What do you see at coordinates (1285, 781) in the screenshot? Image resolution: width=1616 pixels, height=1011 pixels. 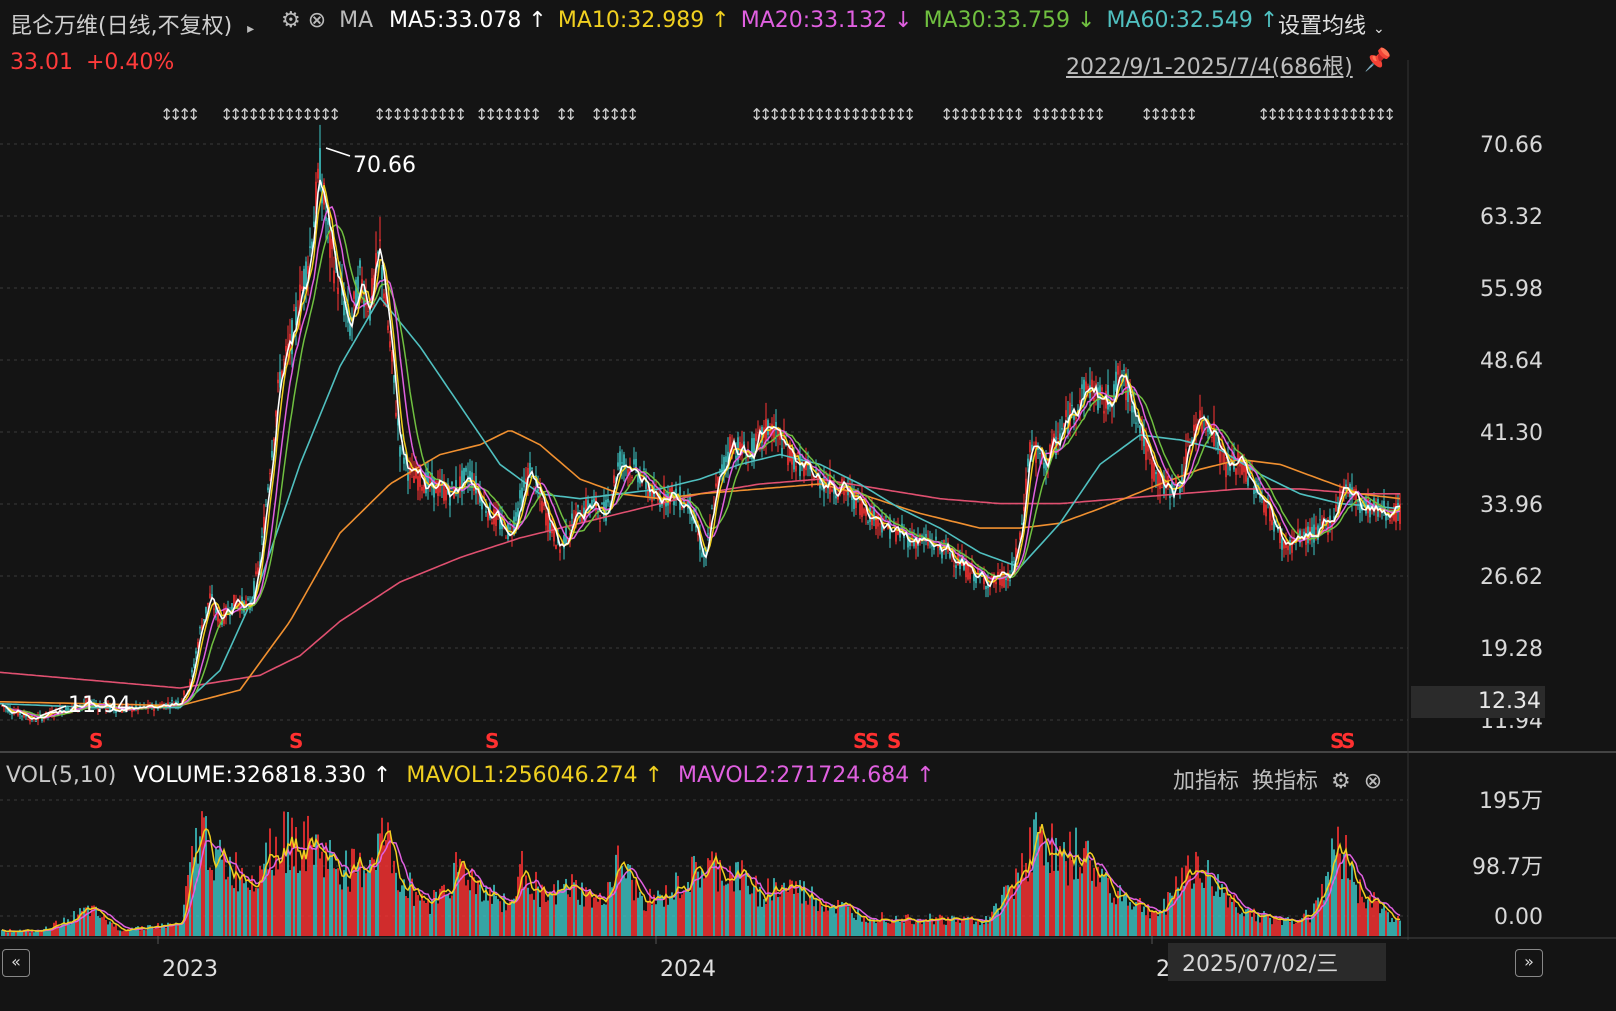 I see `switch-indicator-button: 换指标` at bounding box center [1285, 781].